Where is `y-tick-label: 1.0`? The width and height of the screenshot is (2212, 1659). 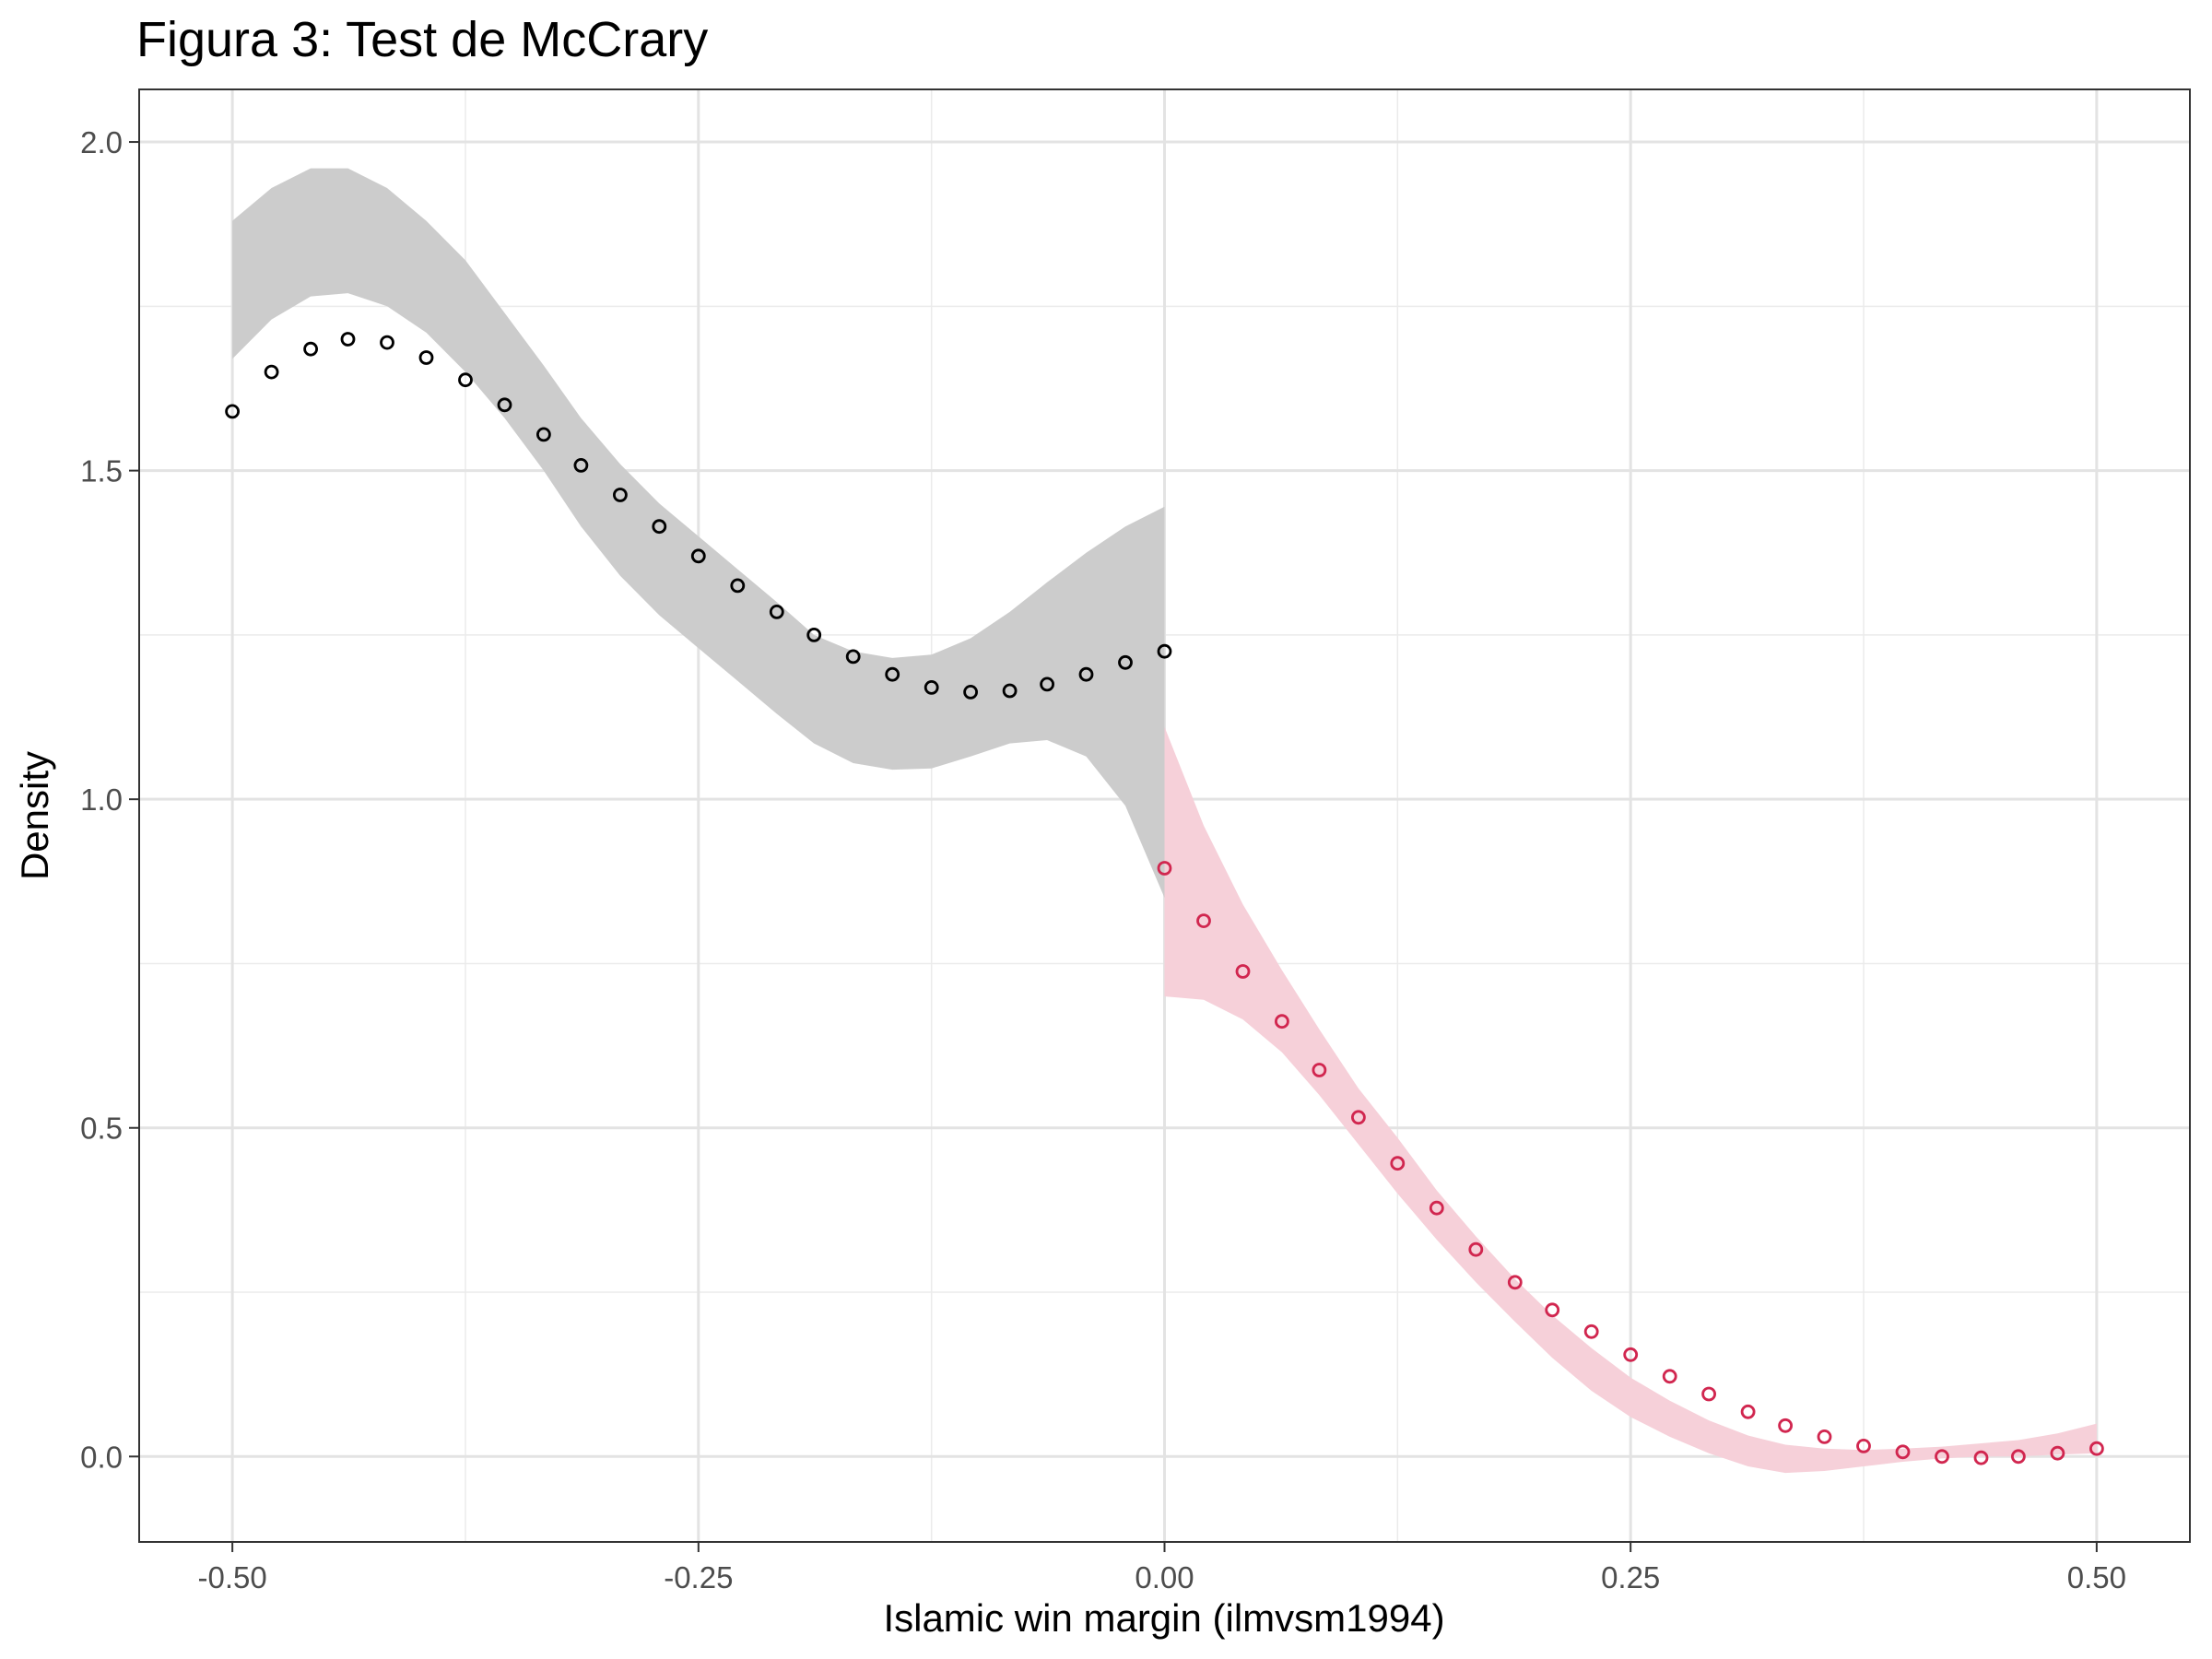 y-tick-label: 1.0 is located at coordinates (101, 799).